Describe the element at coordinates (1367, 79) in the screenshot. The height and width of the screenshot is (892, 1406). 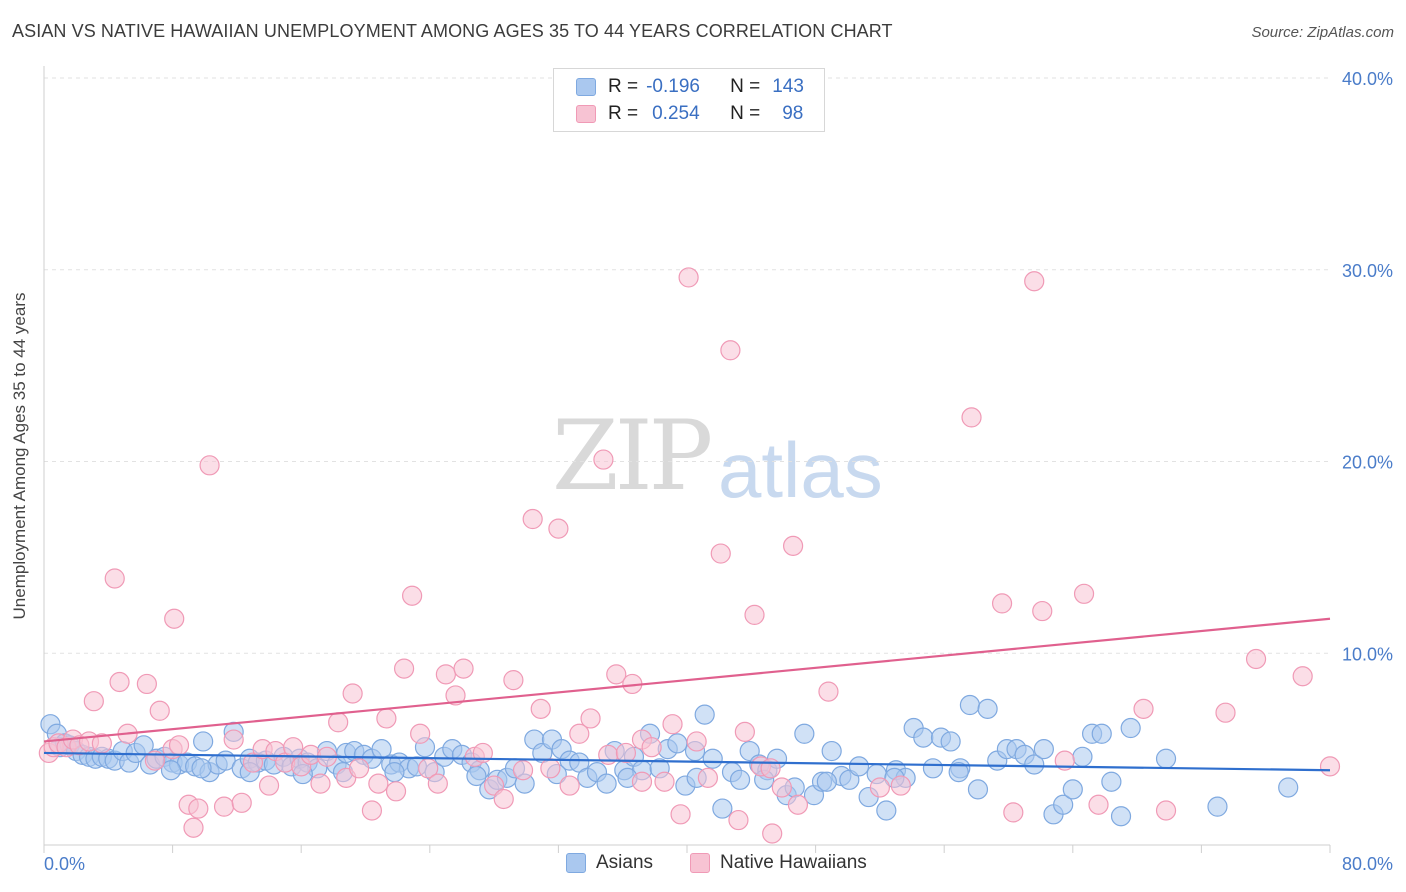
I see `y-tick-label: 40.0%` at that location.